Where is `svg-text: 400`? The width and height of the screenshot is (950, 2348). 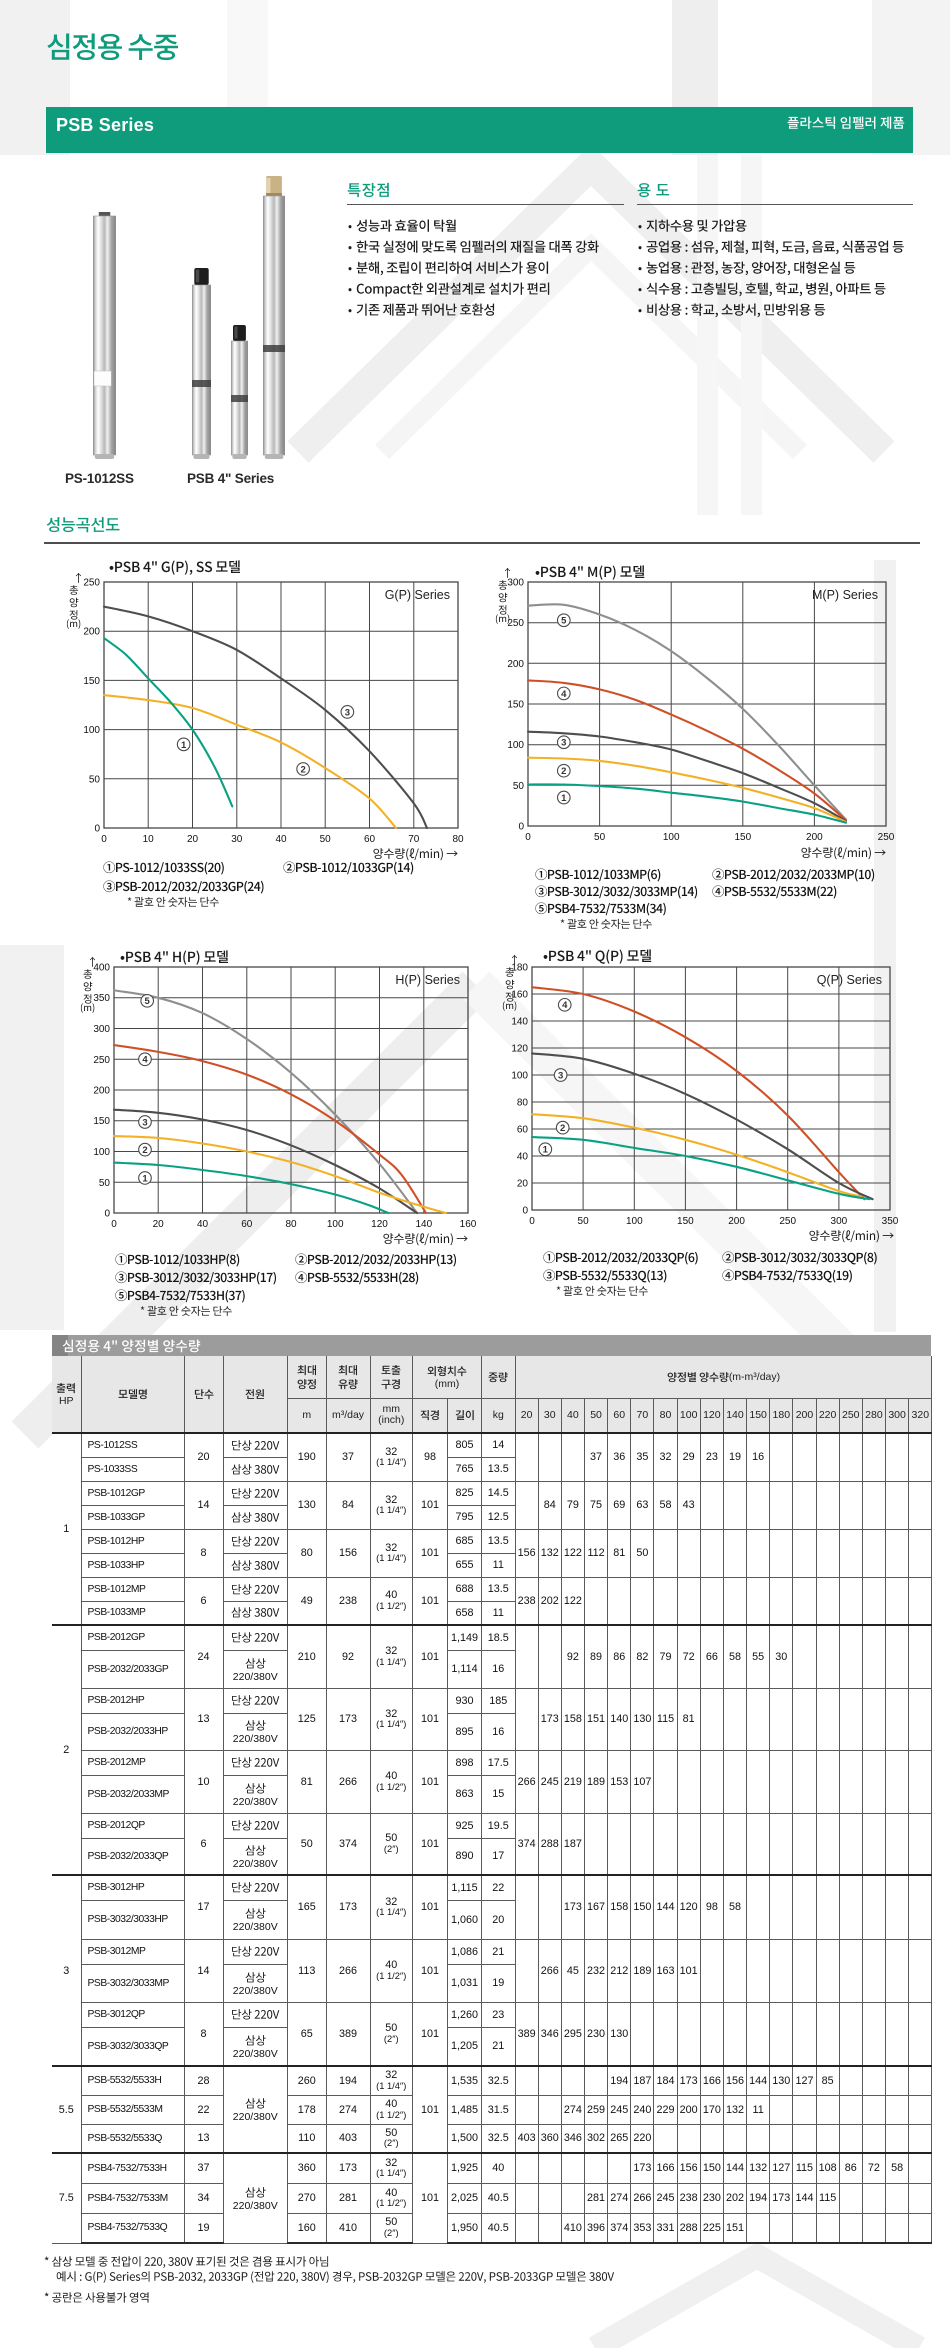
svg-text: 400 is located at coordinates (101, 968).